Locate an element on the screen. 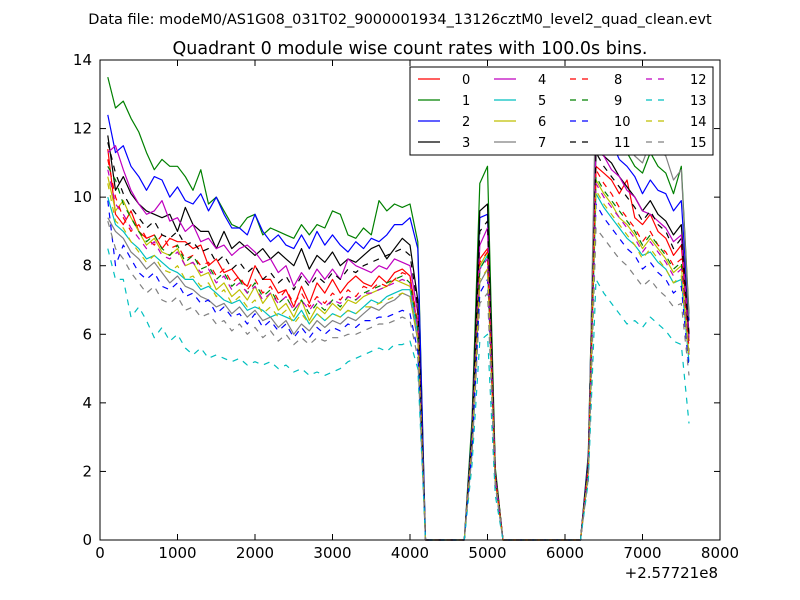 Image resolution: width=800 pixels, height=600 pixels. x-tick-label: 4000 is located at coordinates (410, 553).